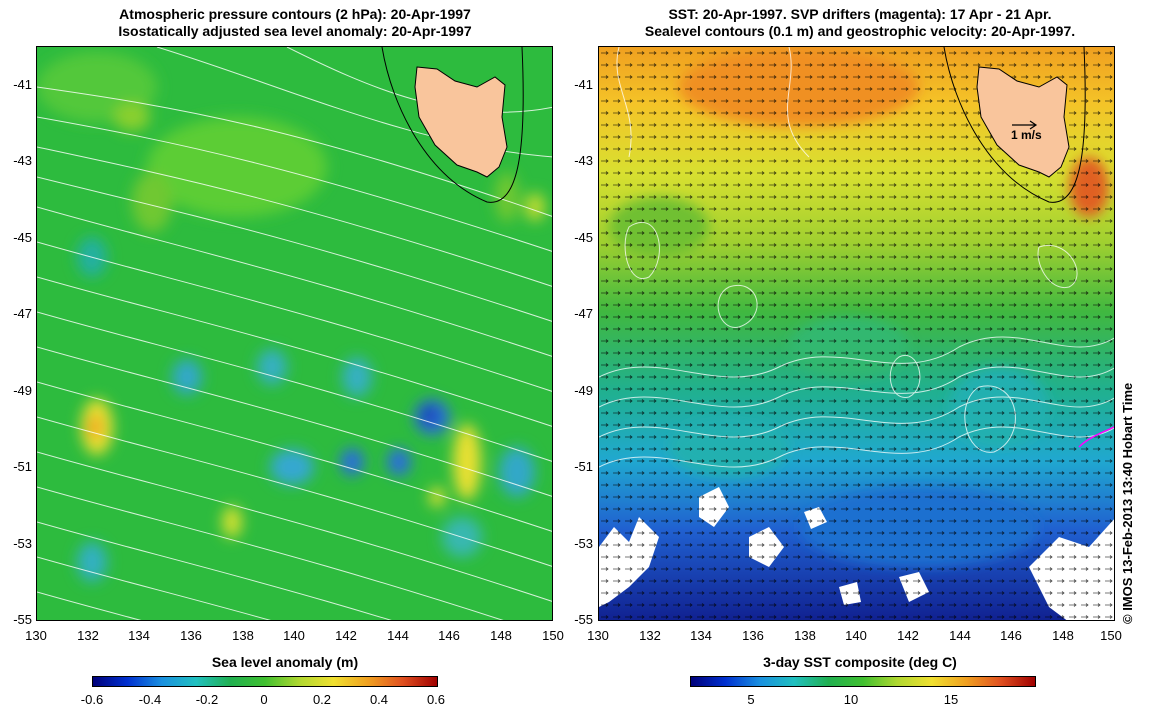 The height and width of the screenshot is (710, 1150). Describe the element at coordinates (207, 699) in the screenshot. I see `left-colorbar-tick: -0.2` at that location.